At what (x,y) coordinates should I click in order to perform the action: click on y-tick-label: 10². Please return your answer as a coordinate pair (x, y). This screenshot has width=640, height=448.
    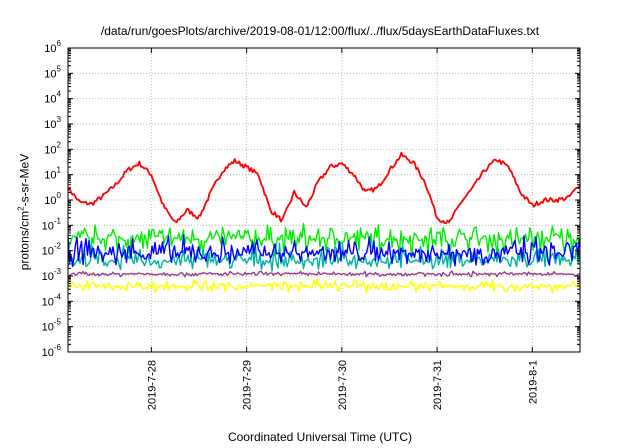
    Looking at the image, I should click on (52, 148).